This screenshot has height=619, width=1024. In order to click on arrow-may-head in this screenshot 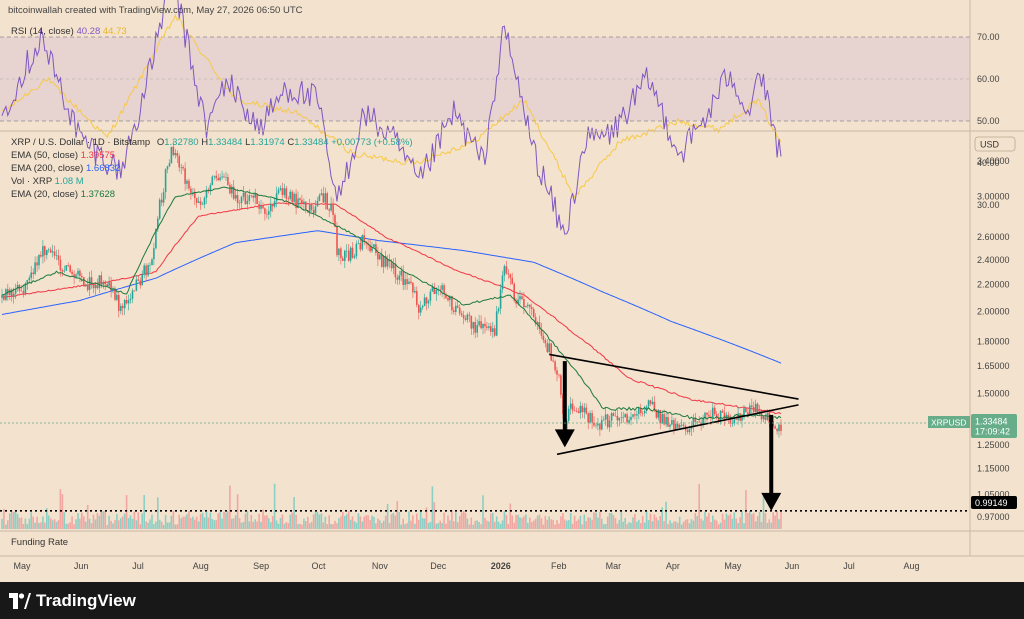, I will do `click(771, 501)`.